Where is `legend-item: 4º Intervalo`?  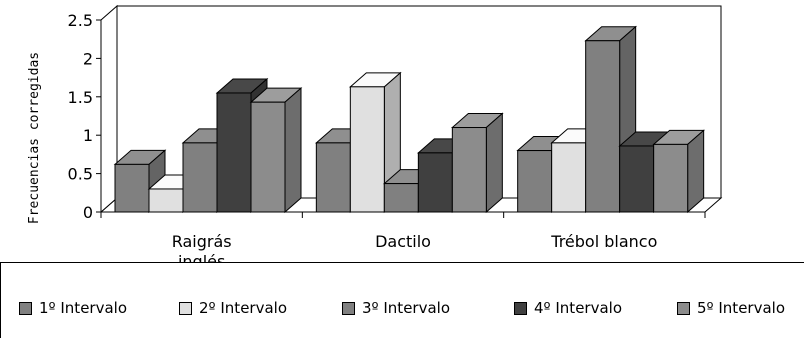 legend-item: 4º Intervalo is located at coordinates (568, 308).